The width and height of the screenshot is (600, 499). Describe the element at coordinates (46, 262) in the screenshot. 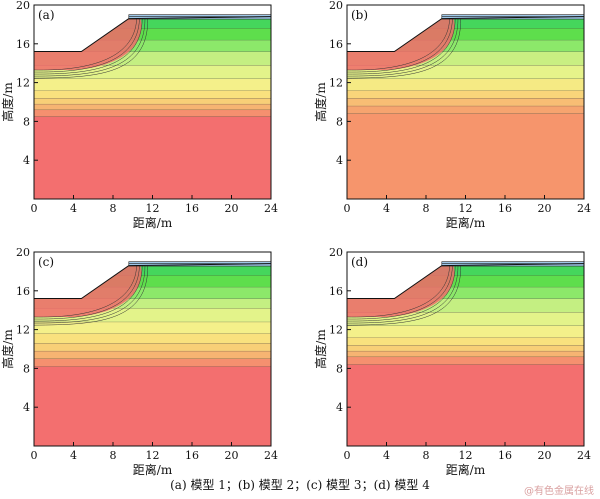

I see `panel-label: (c)` at that location.